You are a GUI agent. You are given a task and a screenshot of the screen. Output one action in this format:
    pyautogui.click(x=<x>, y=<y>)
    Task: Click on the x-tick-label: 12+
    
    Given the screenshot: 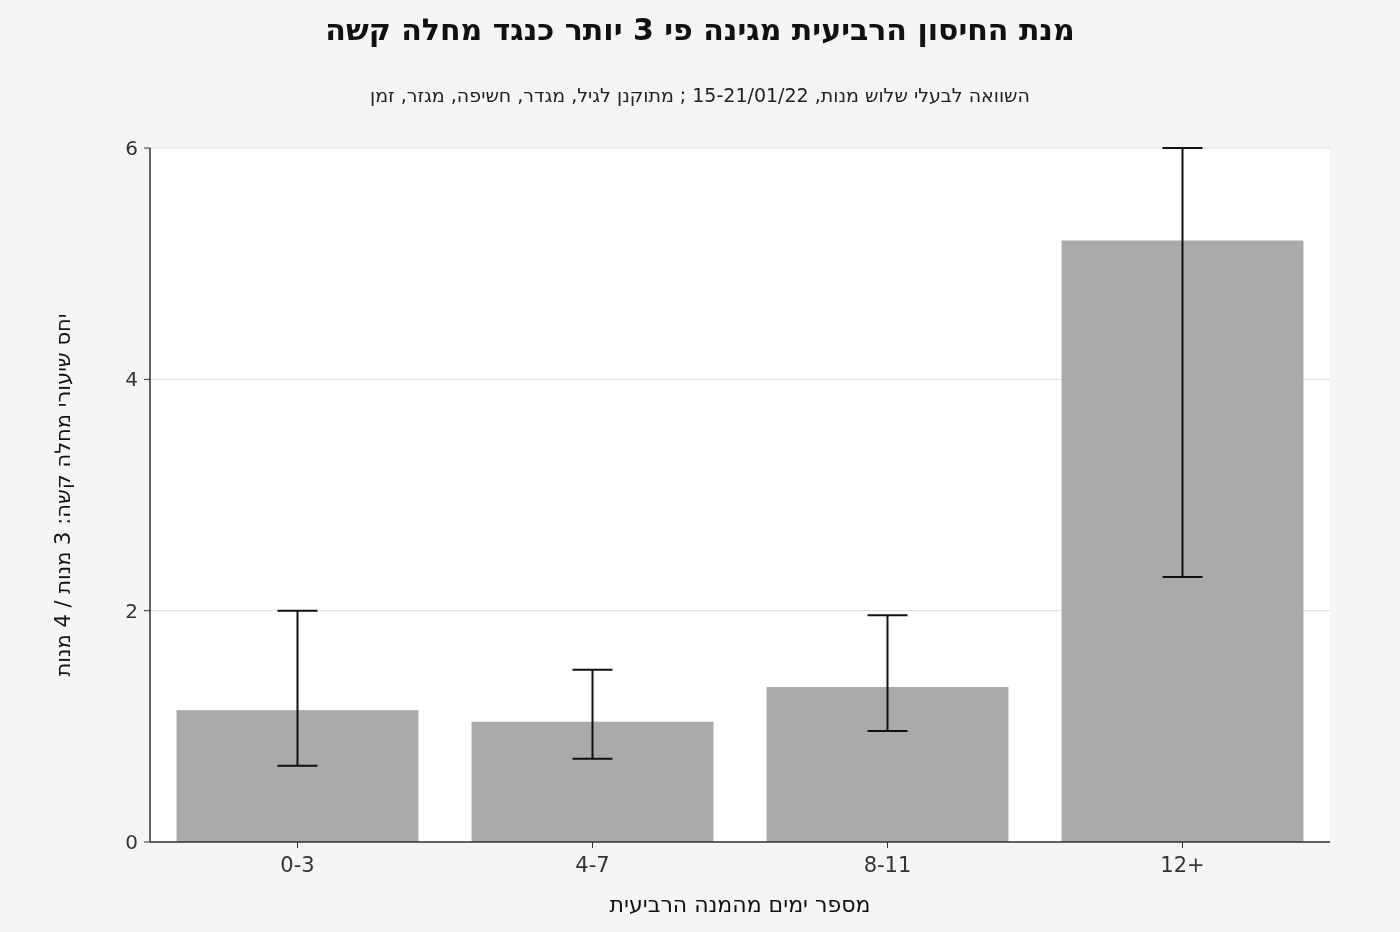 What is the action you would take?
    pyautogui.click(x=1182, y=865)
    